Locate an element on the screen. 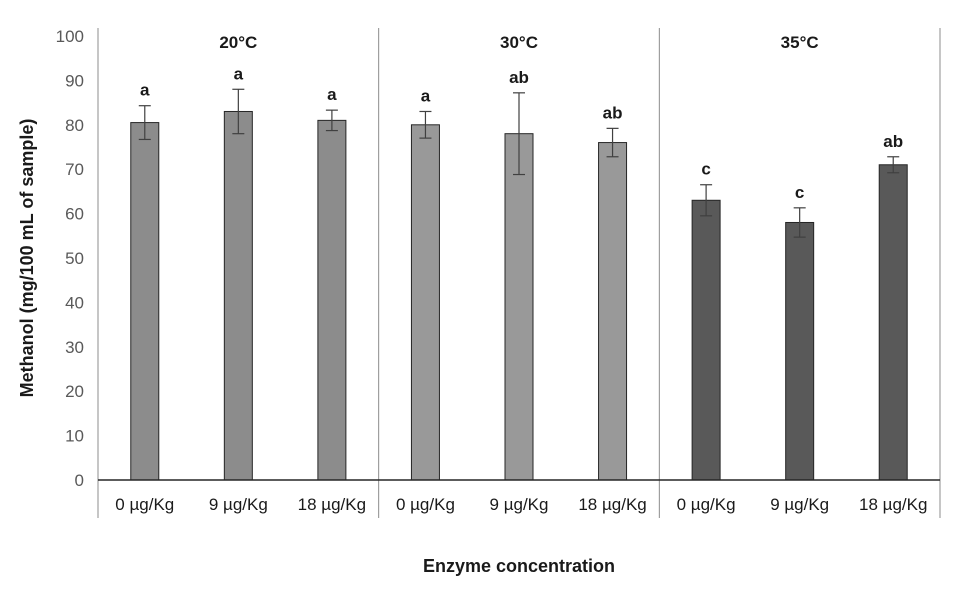 Image resolution: width=959 pixels, height=591 pixels. y-tick-label: 60 is located at coordinates (74, 214).